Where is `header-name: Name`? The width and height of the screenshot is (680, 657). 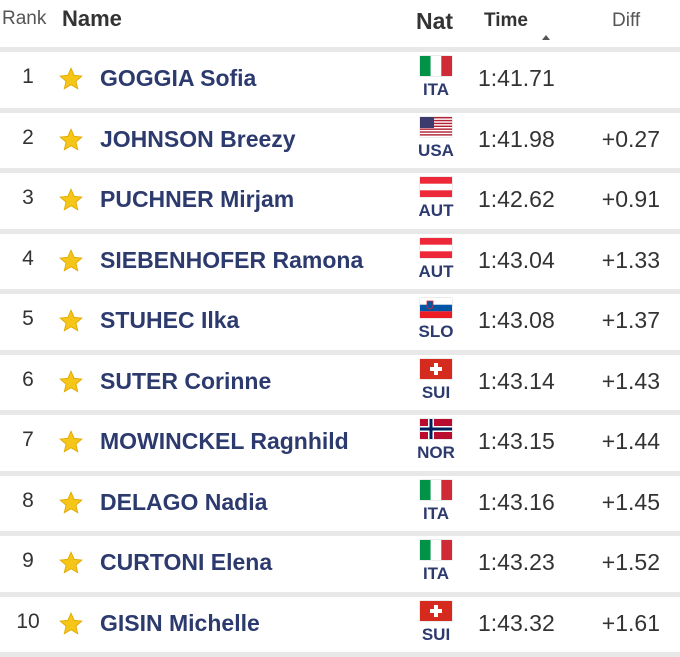 header-name: Name is located at coordinates (92, 18).